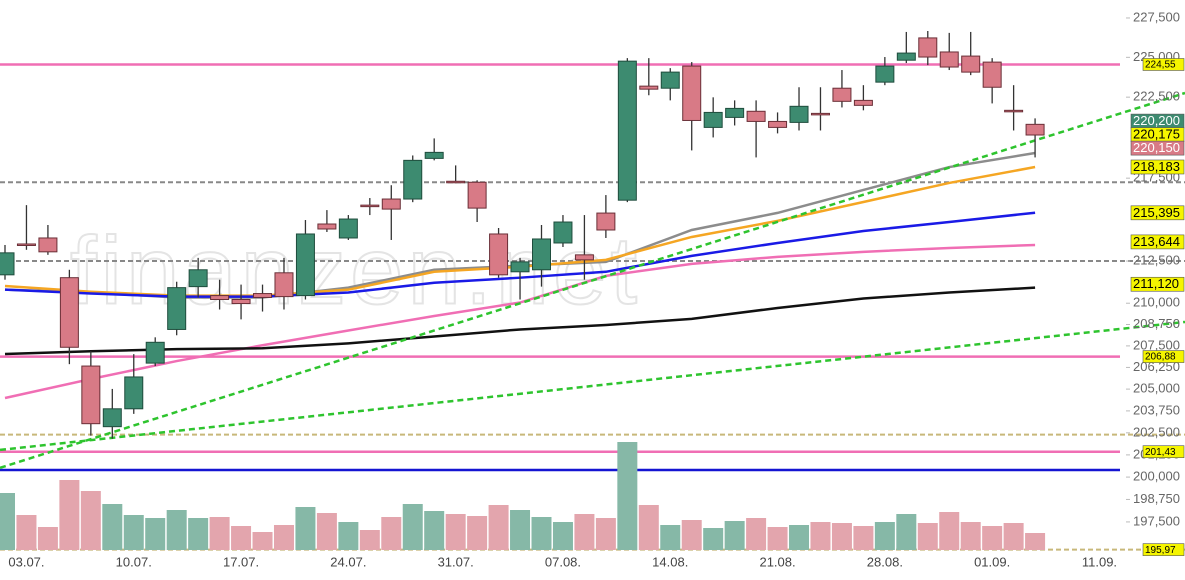  What do you see at coordinates (1160, 550) in the screenshot?
I see `price-label: 195,97` at bounding box center [1160, 550].